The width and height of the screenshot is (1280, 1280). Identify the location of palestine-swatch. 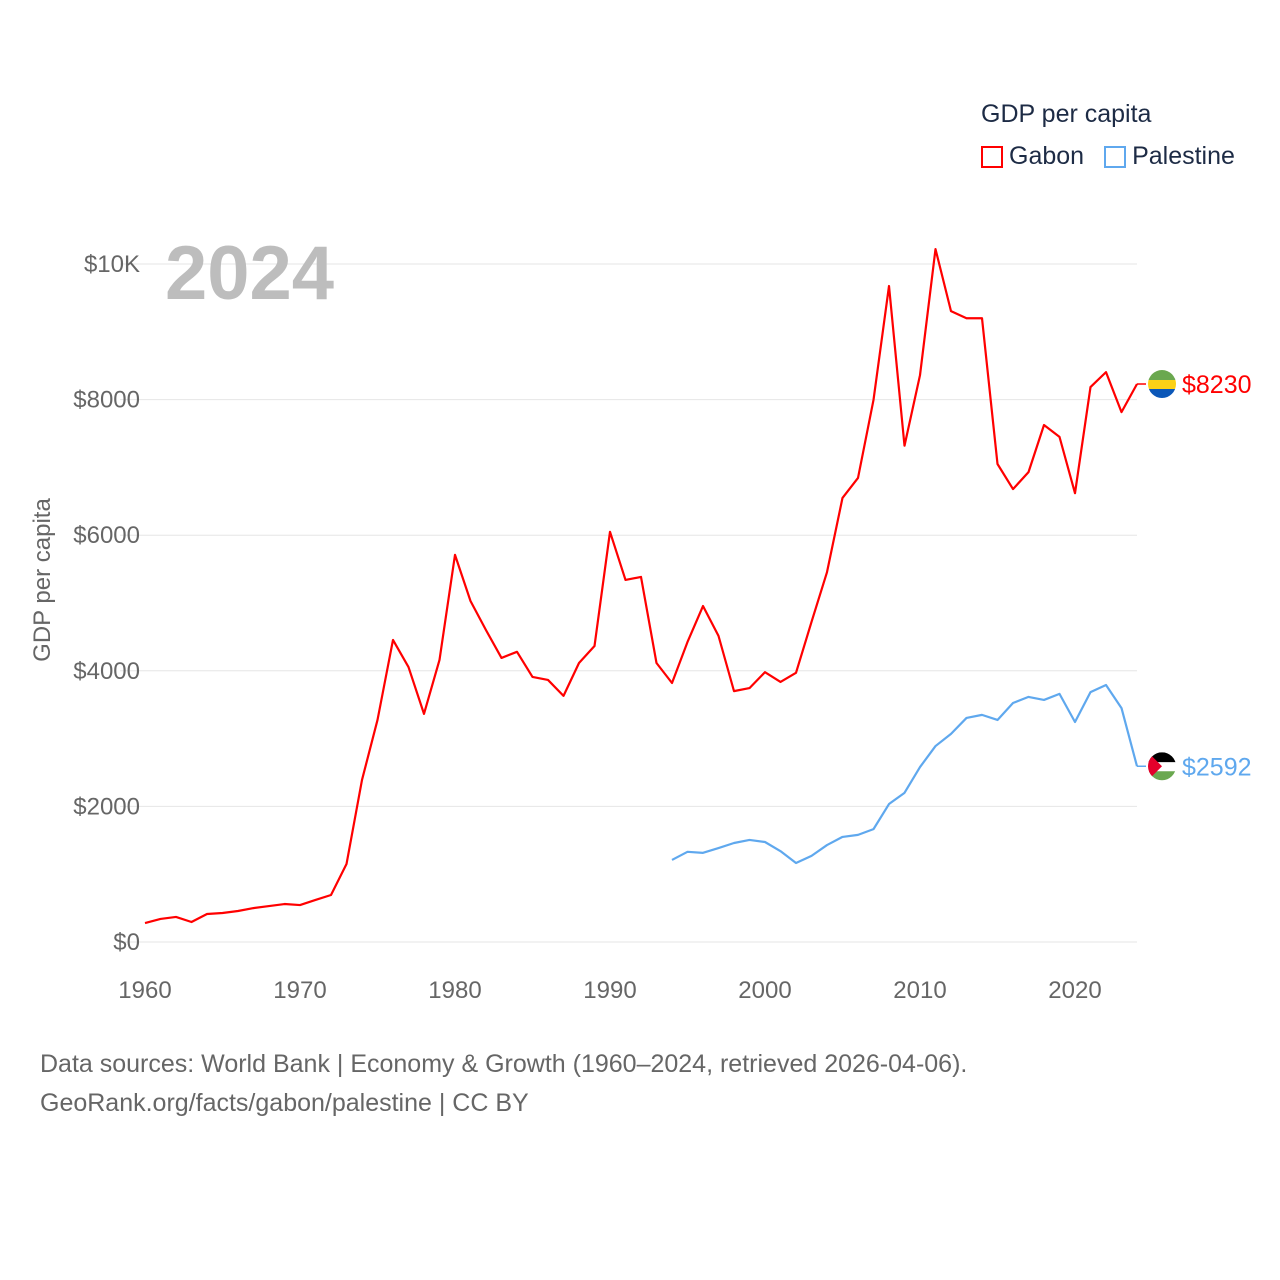
(1115, 156).